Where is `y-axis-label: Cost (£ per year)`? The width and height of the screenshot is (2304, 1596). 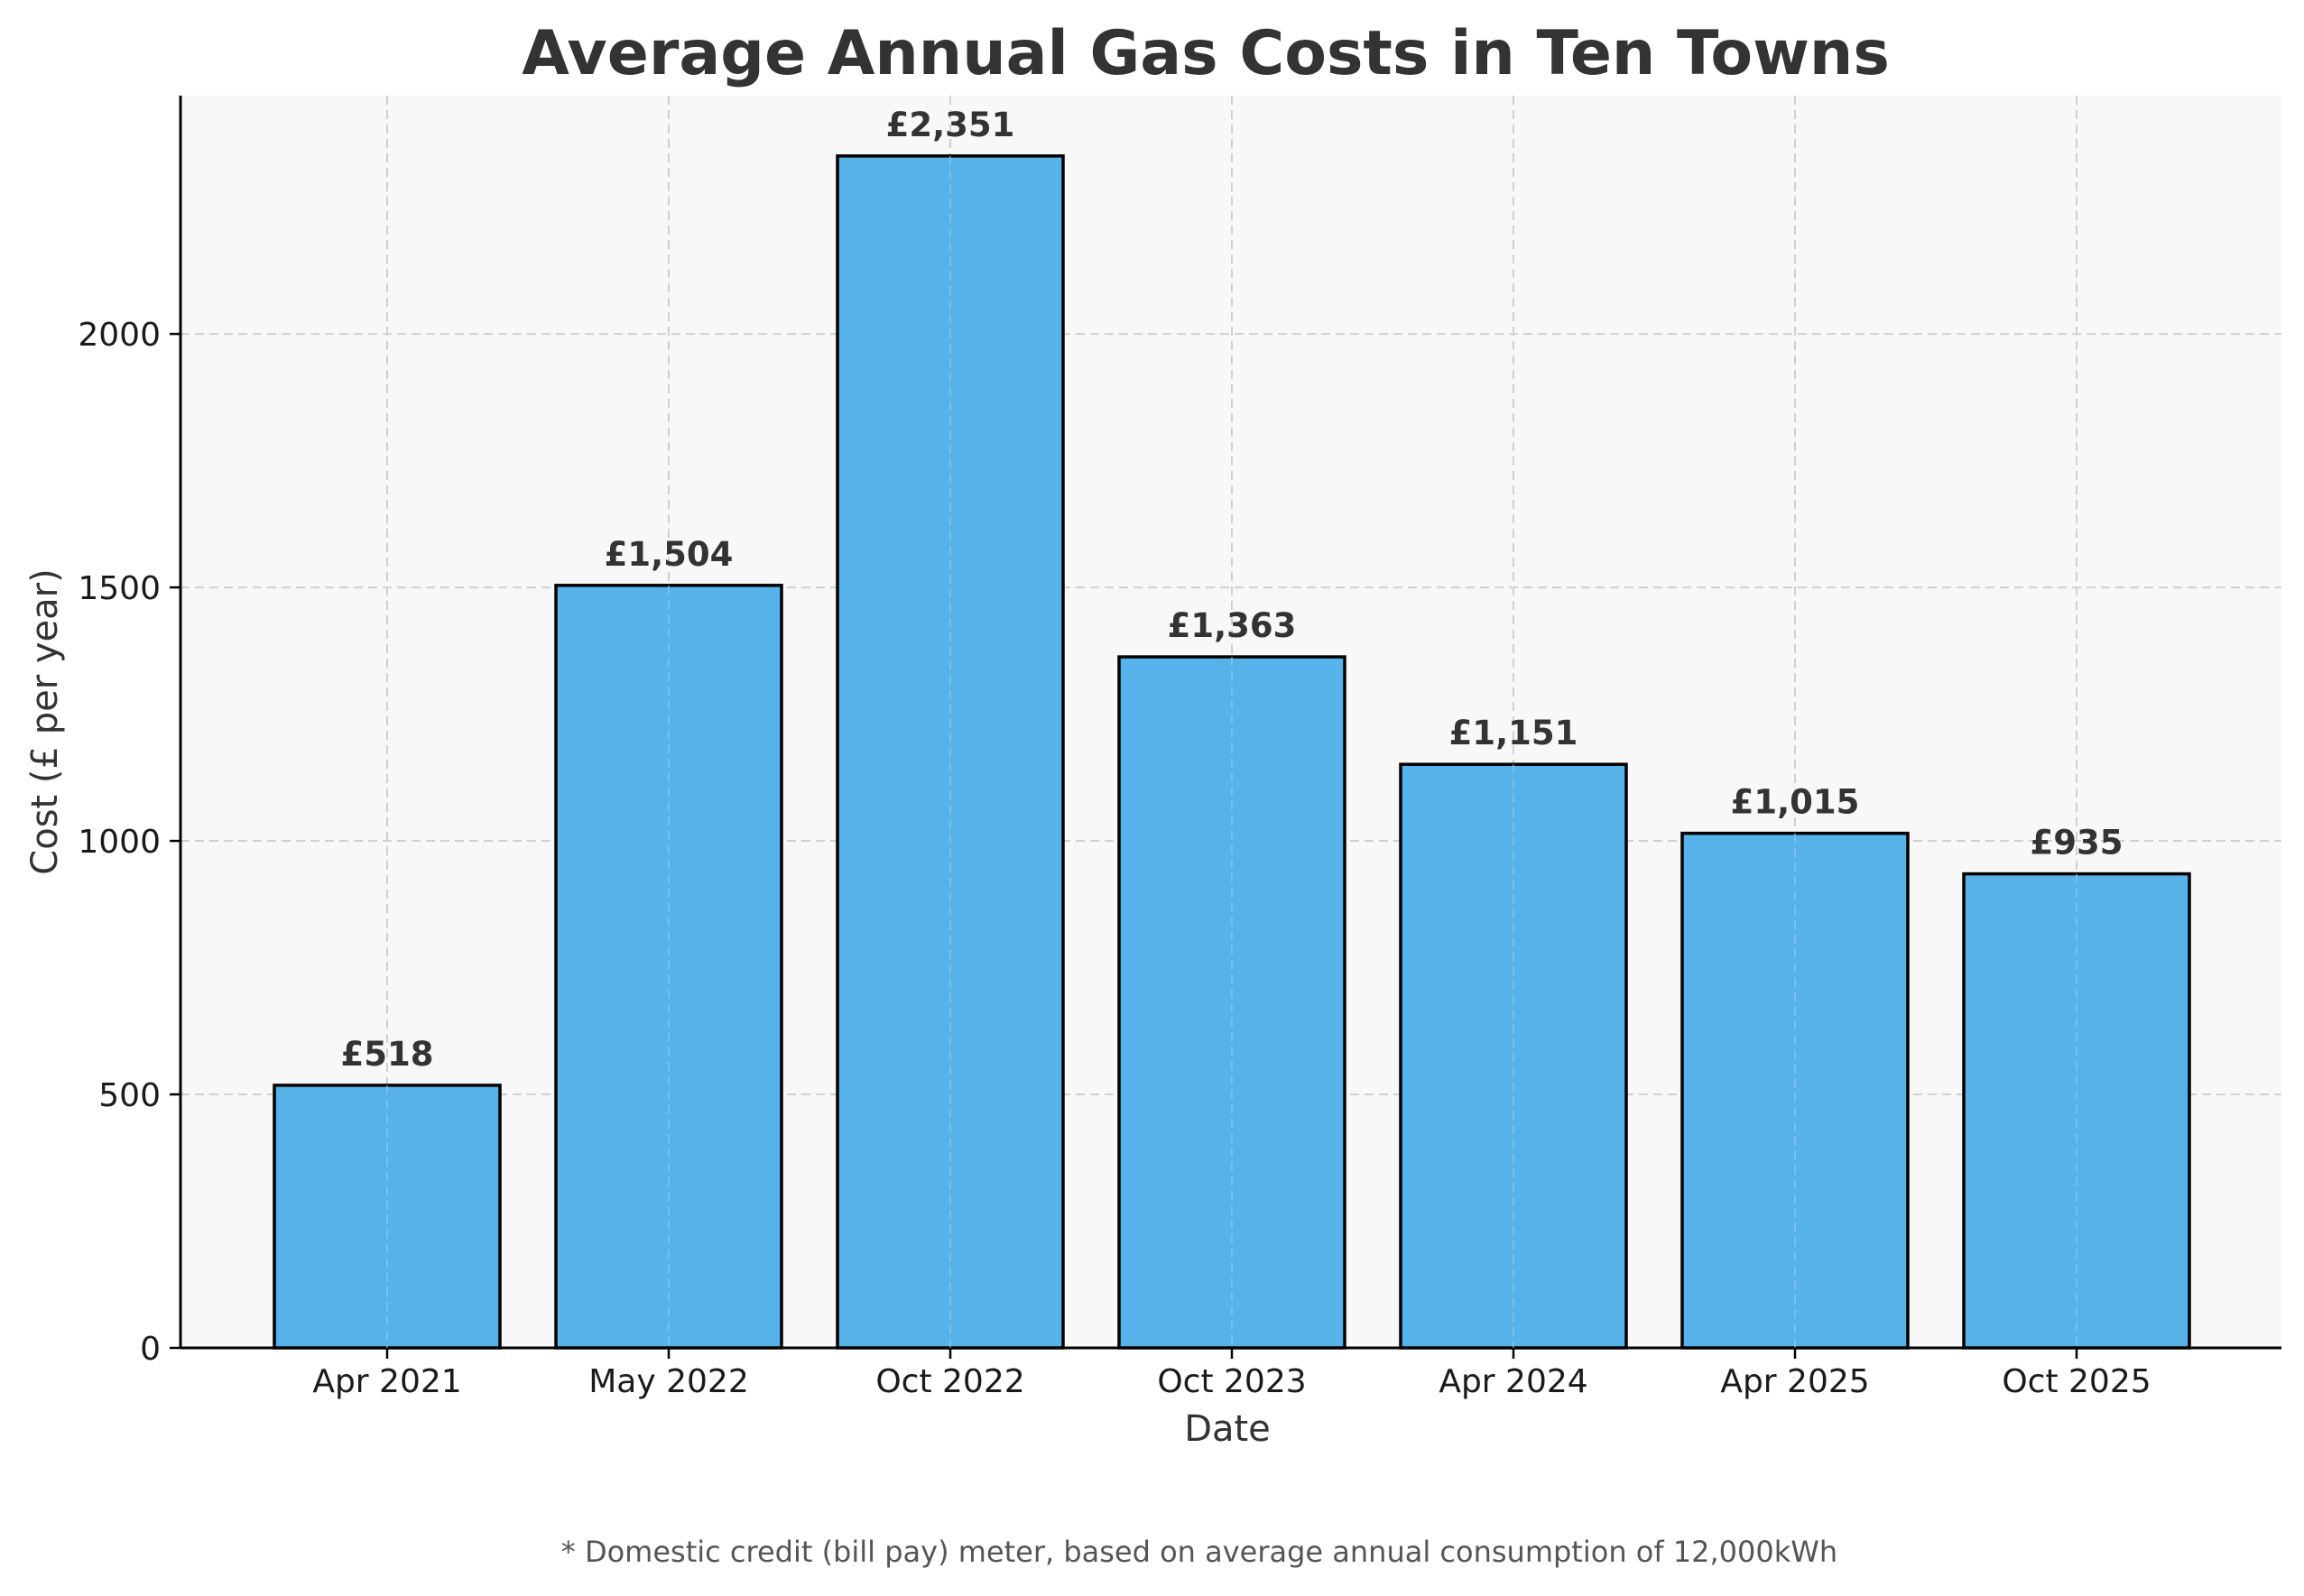 y-axis-label: Cost (£ per year) is located at coordinates (45, 721).